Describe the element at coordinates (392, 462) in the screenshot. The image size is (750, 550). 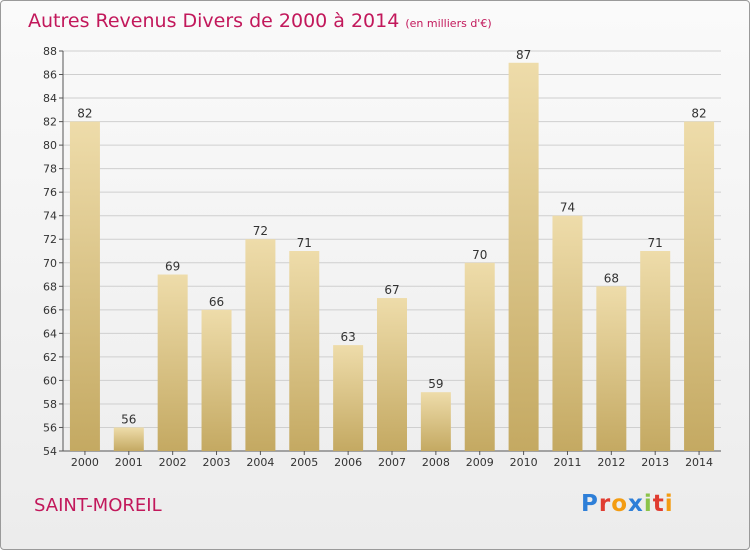
I see `x-tick-label: 2007` at that location.